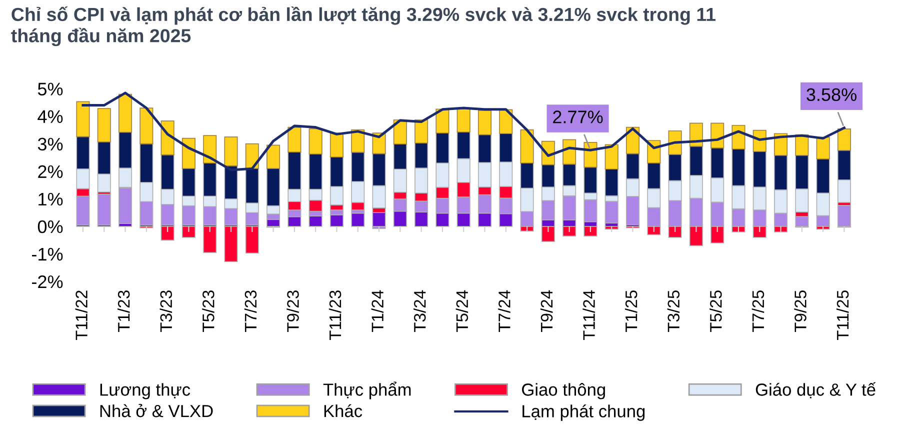 The height and width of the screenshot is (433, 909). I want to click on x-tick-label: T1/23, so click(124, 311).